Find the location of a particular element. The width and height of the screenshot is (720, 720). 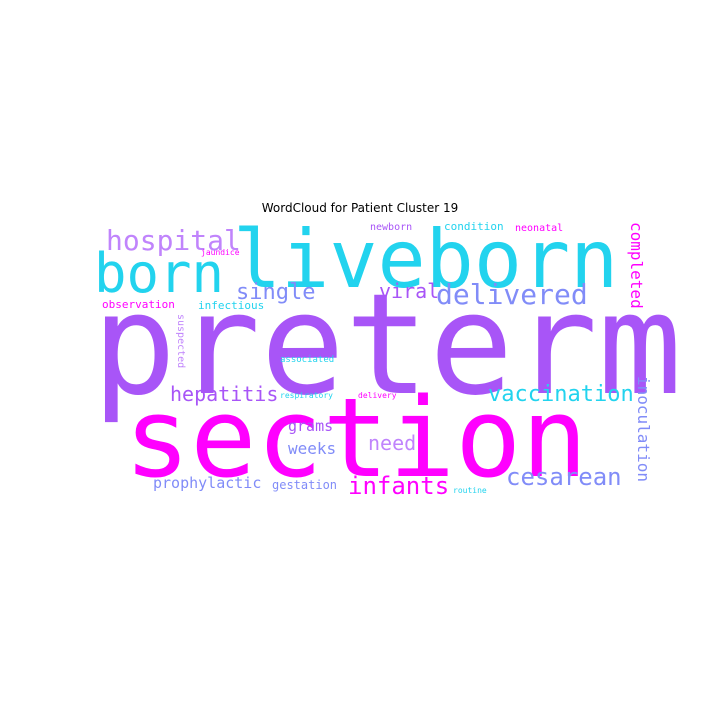

word-viral: viral is located at coordinates (409, 291).